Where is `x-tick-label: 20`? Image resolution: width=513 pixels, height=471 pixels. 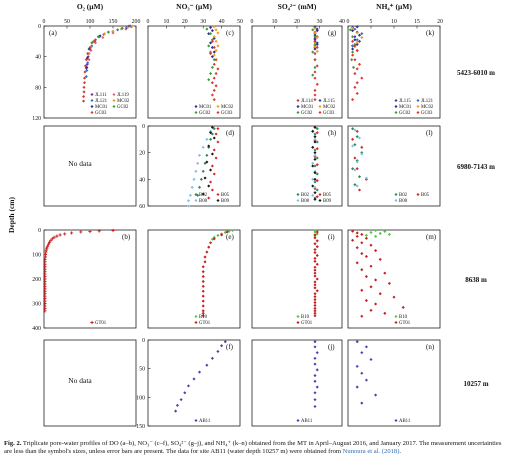
x-tick-label: 20 is located at coordinates (297, 22).